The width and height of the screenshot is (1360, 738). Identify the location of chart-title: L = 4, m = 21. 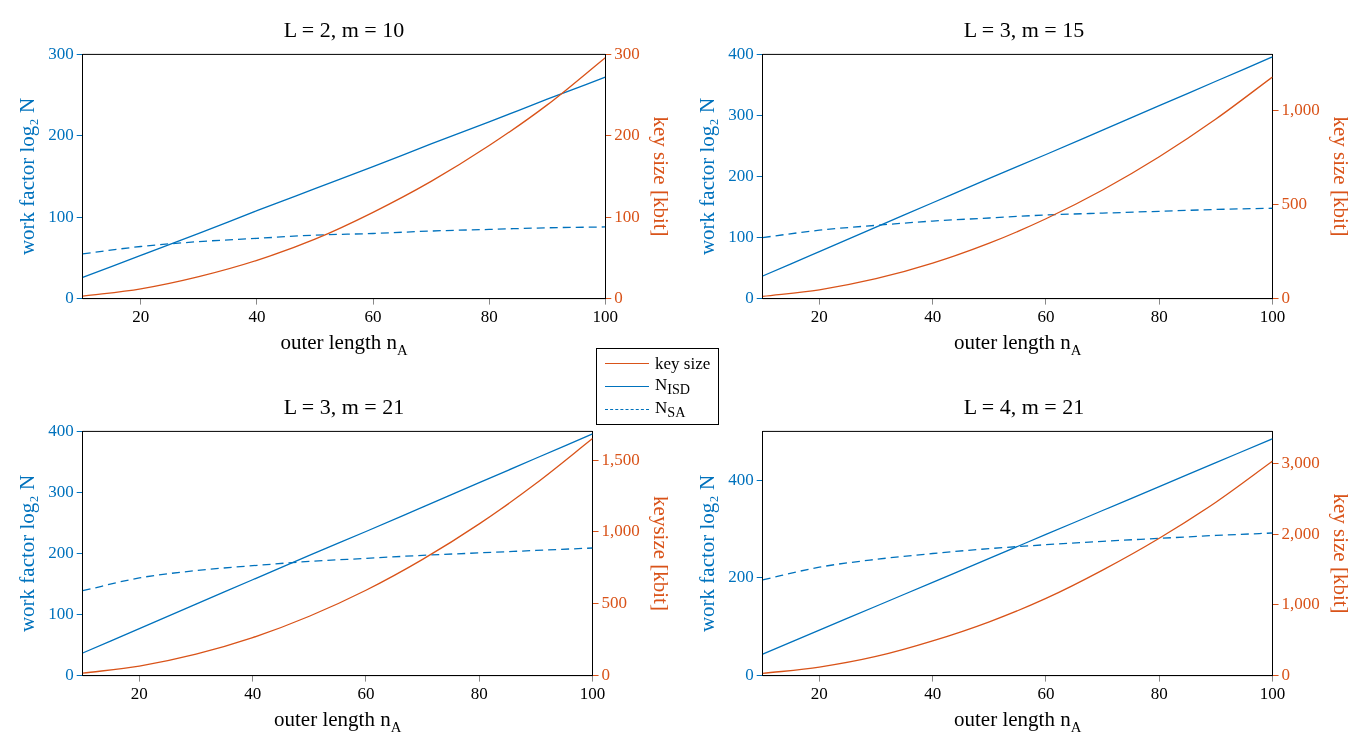
(1024, 406).